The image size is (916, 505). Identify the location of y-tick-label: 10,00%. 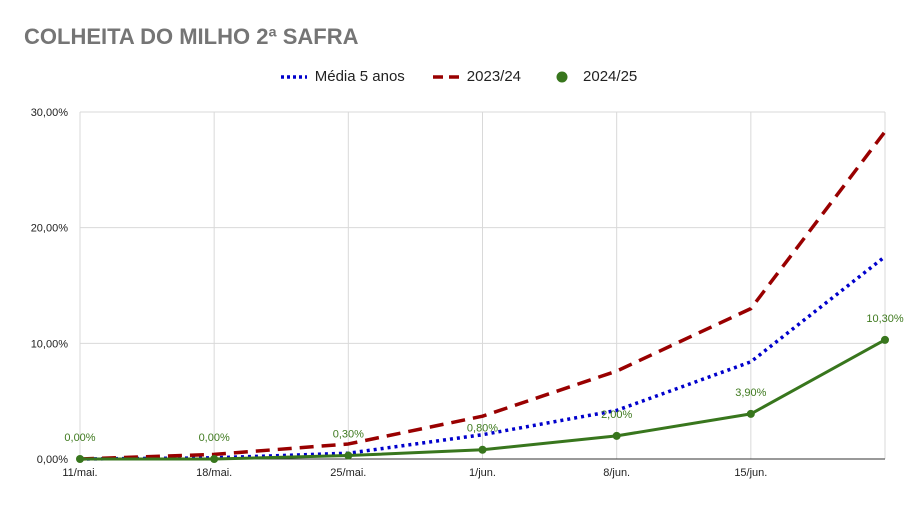
(50, 344).